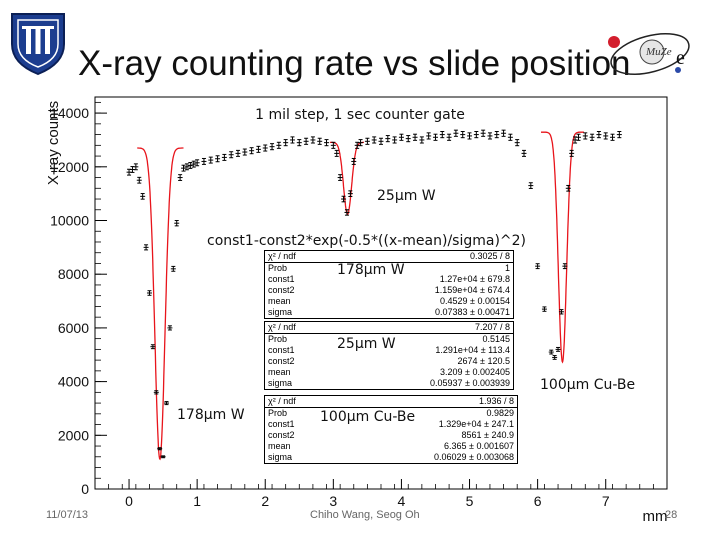  I want to click on stats-value: 7.207 / 8, so click(492, 327).